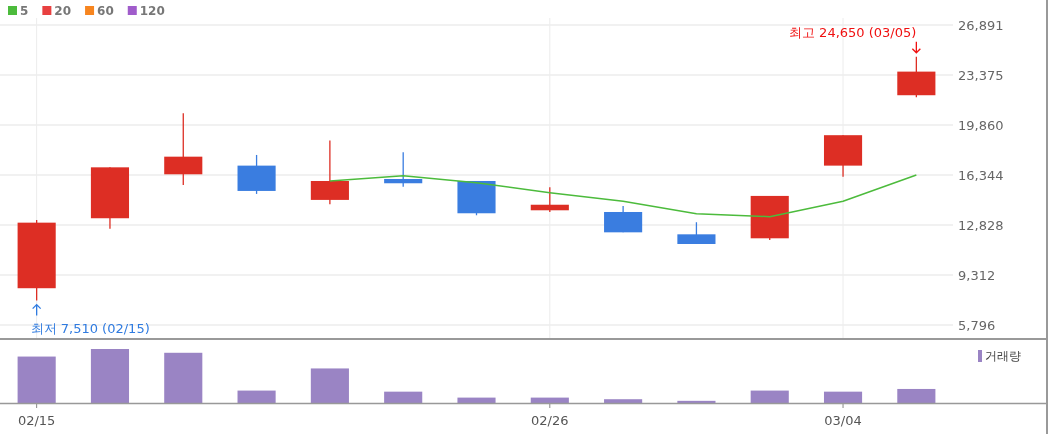 Image resolution: width=1050 pixels, height=434 pixels. Describe the element at coordinates (981, 125) in the screenshot. I see `y-tick-label: 19,860` at that location.